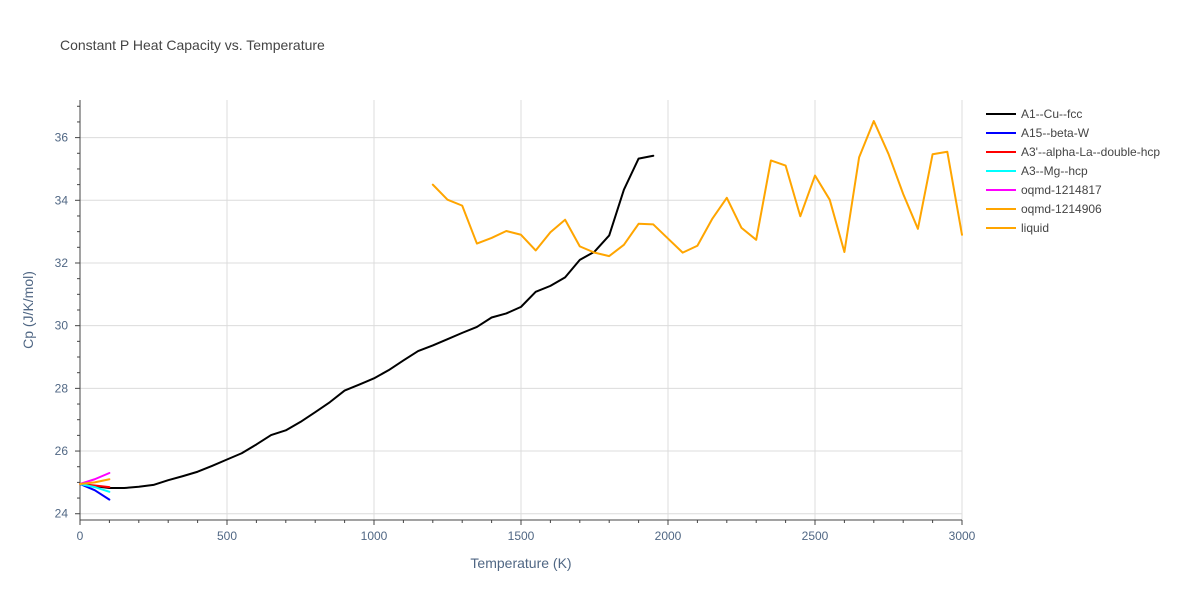 The height and width of the screenshot is (600, 1200). Describe the element at coordinates (192, 45) in the screenshot. I see `chart-title: Constant P Heat Capacity vs. Temperature` at that location.